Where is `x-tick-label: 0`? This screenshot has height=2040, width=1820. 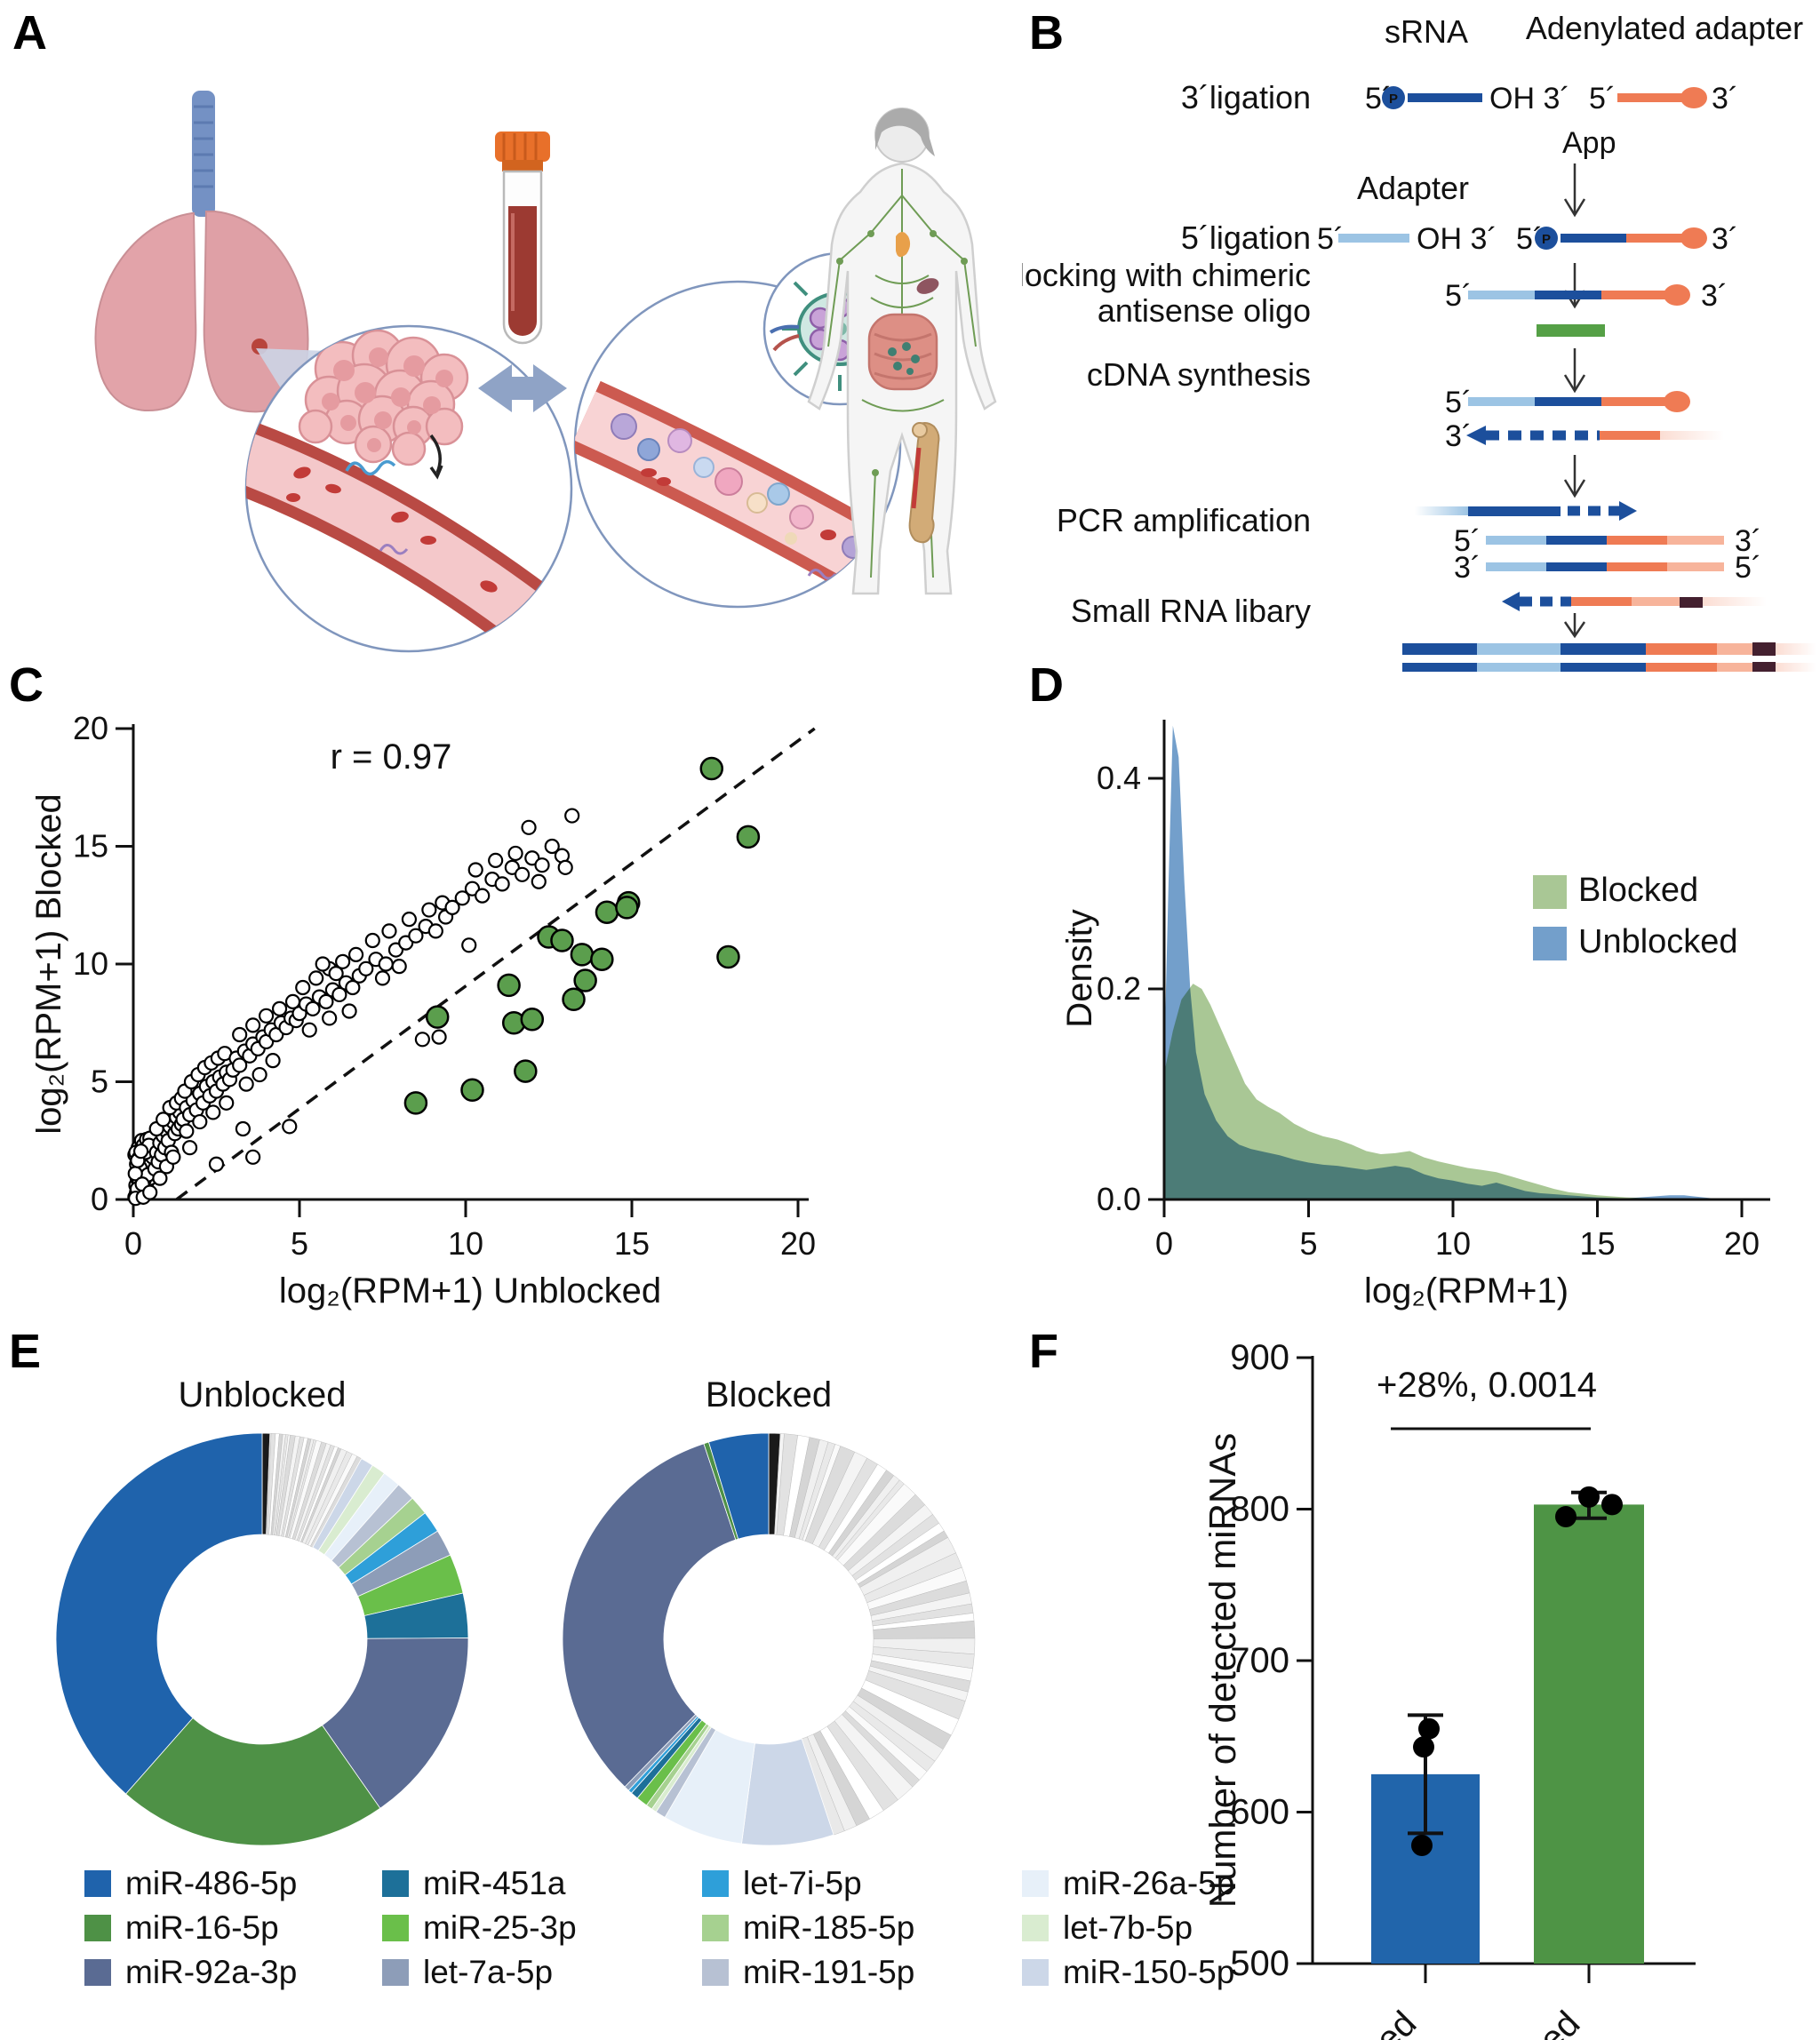
x-tick-label: 0 is located at coordinates (1164, 1243).